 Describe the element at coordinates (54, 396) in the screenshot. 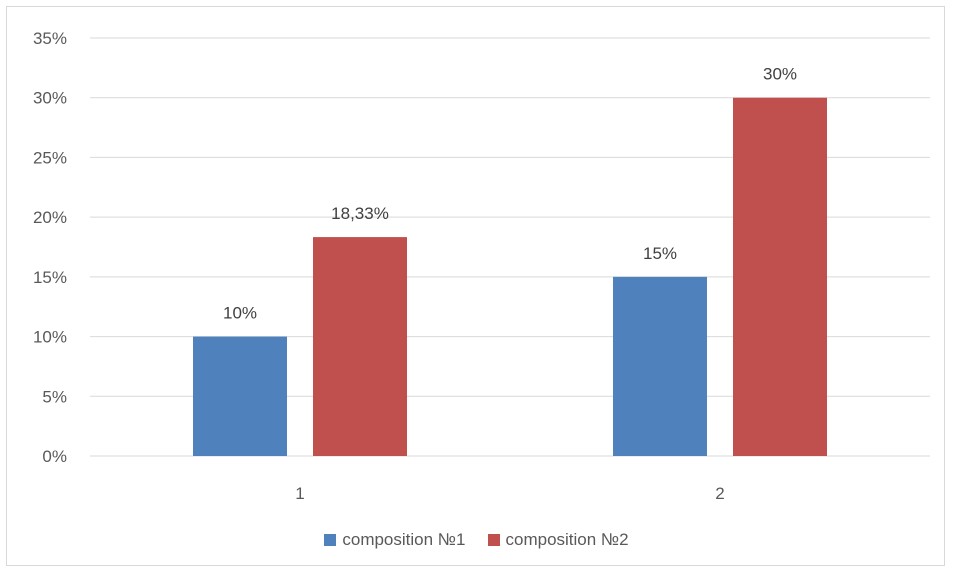

I see `y-tick-label: 5%` at that location.